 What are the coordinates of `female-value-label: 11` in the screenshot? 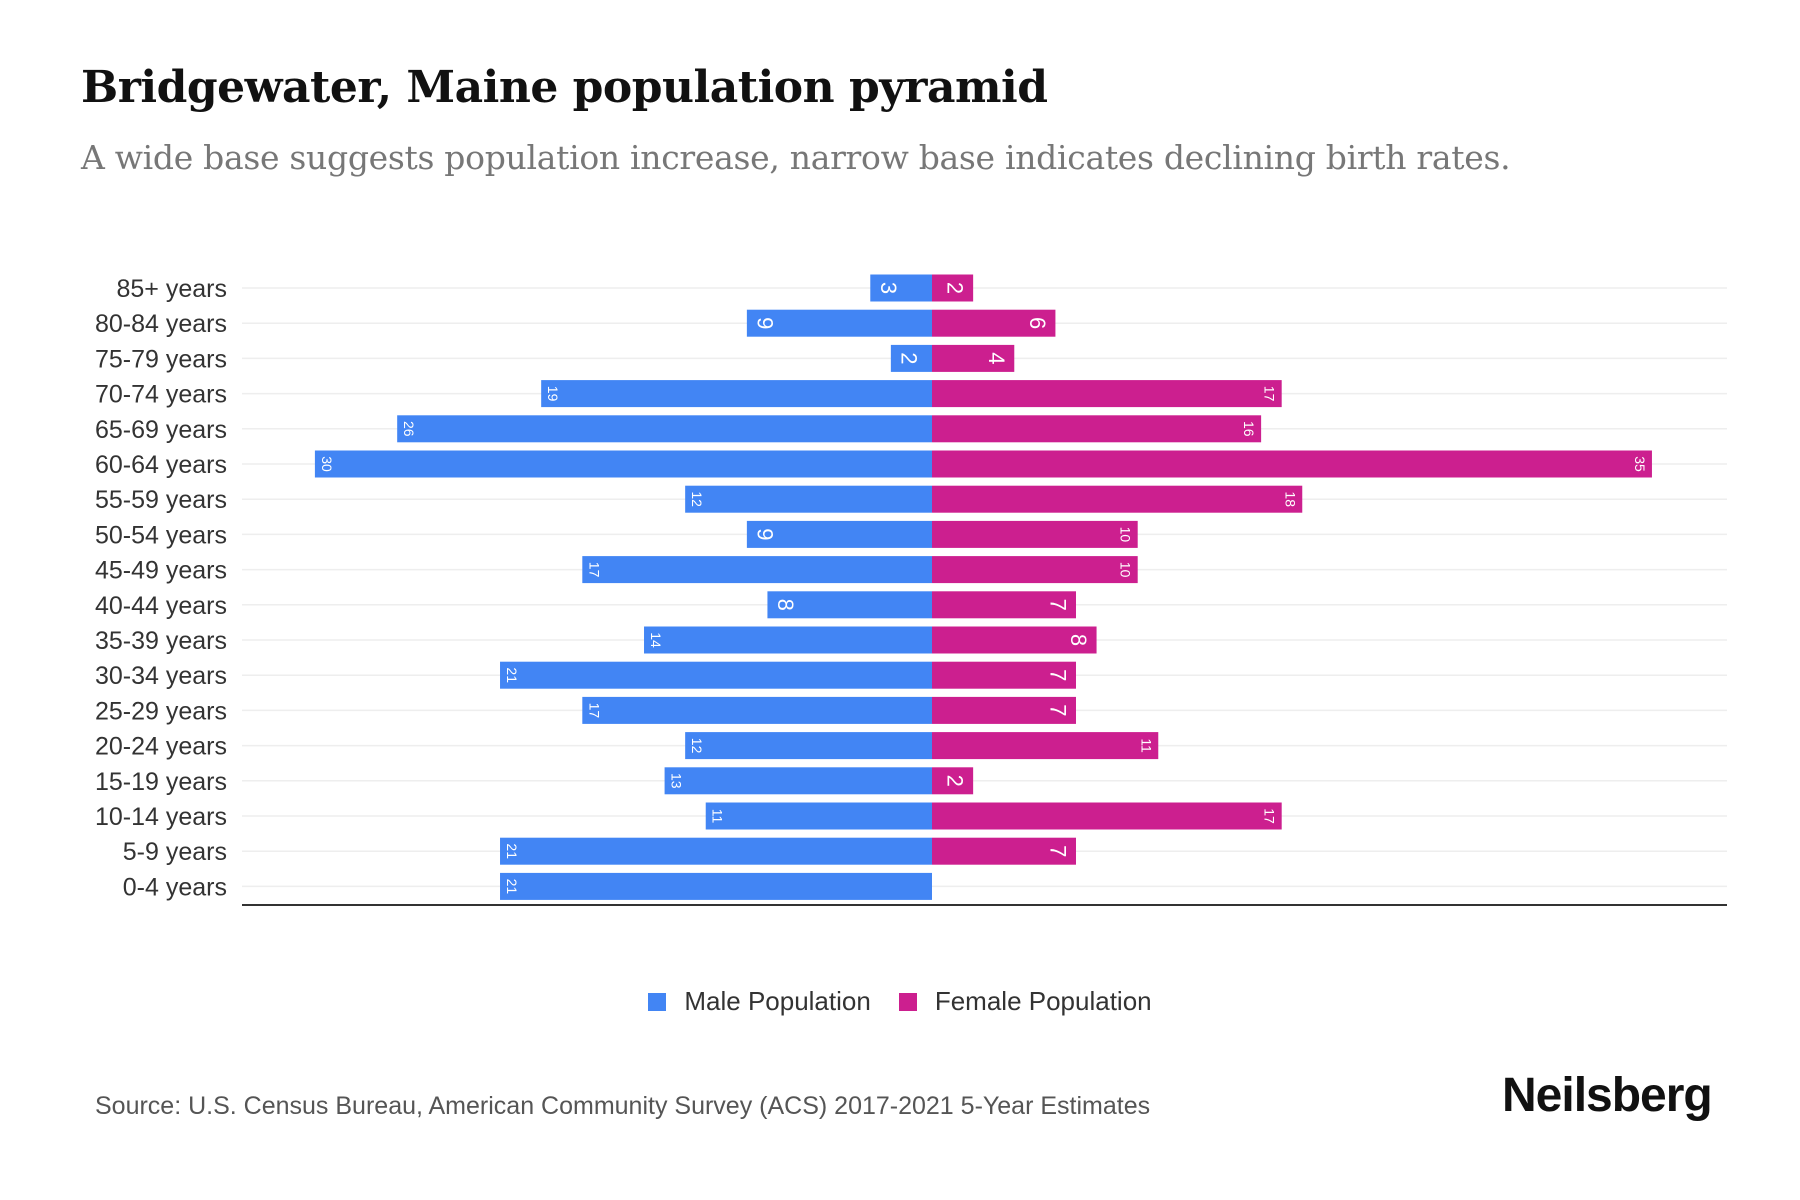 It's located at (1146, 745).